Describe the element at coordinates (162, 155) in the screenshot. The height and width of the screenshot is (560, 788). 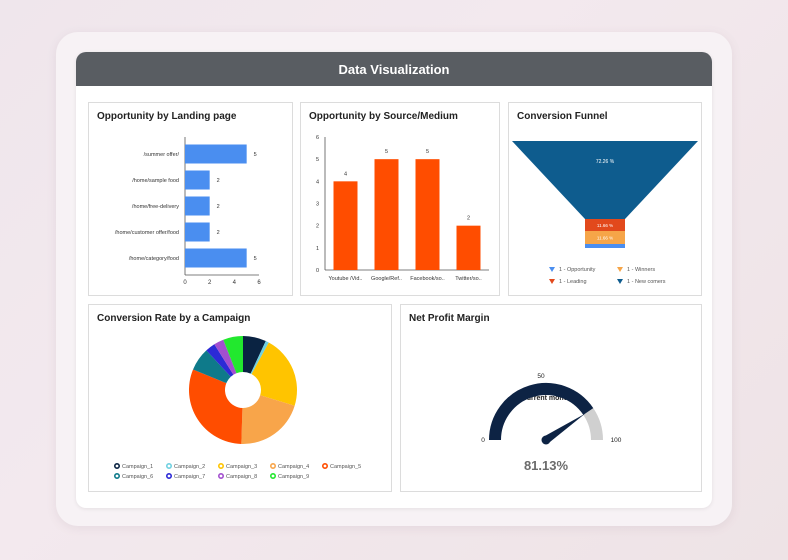
I see `bar-category-label: /summer offer/` at that location.